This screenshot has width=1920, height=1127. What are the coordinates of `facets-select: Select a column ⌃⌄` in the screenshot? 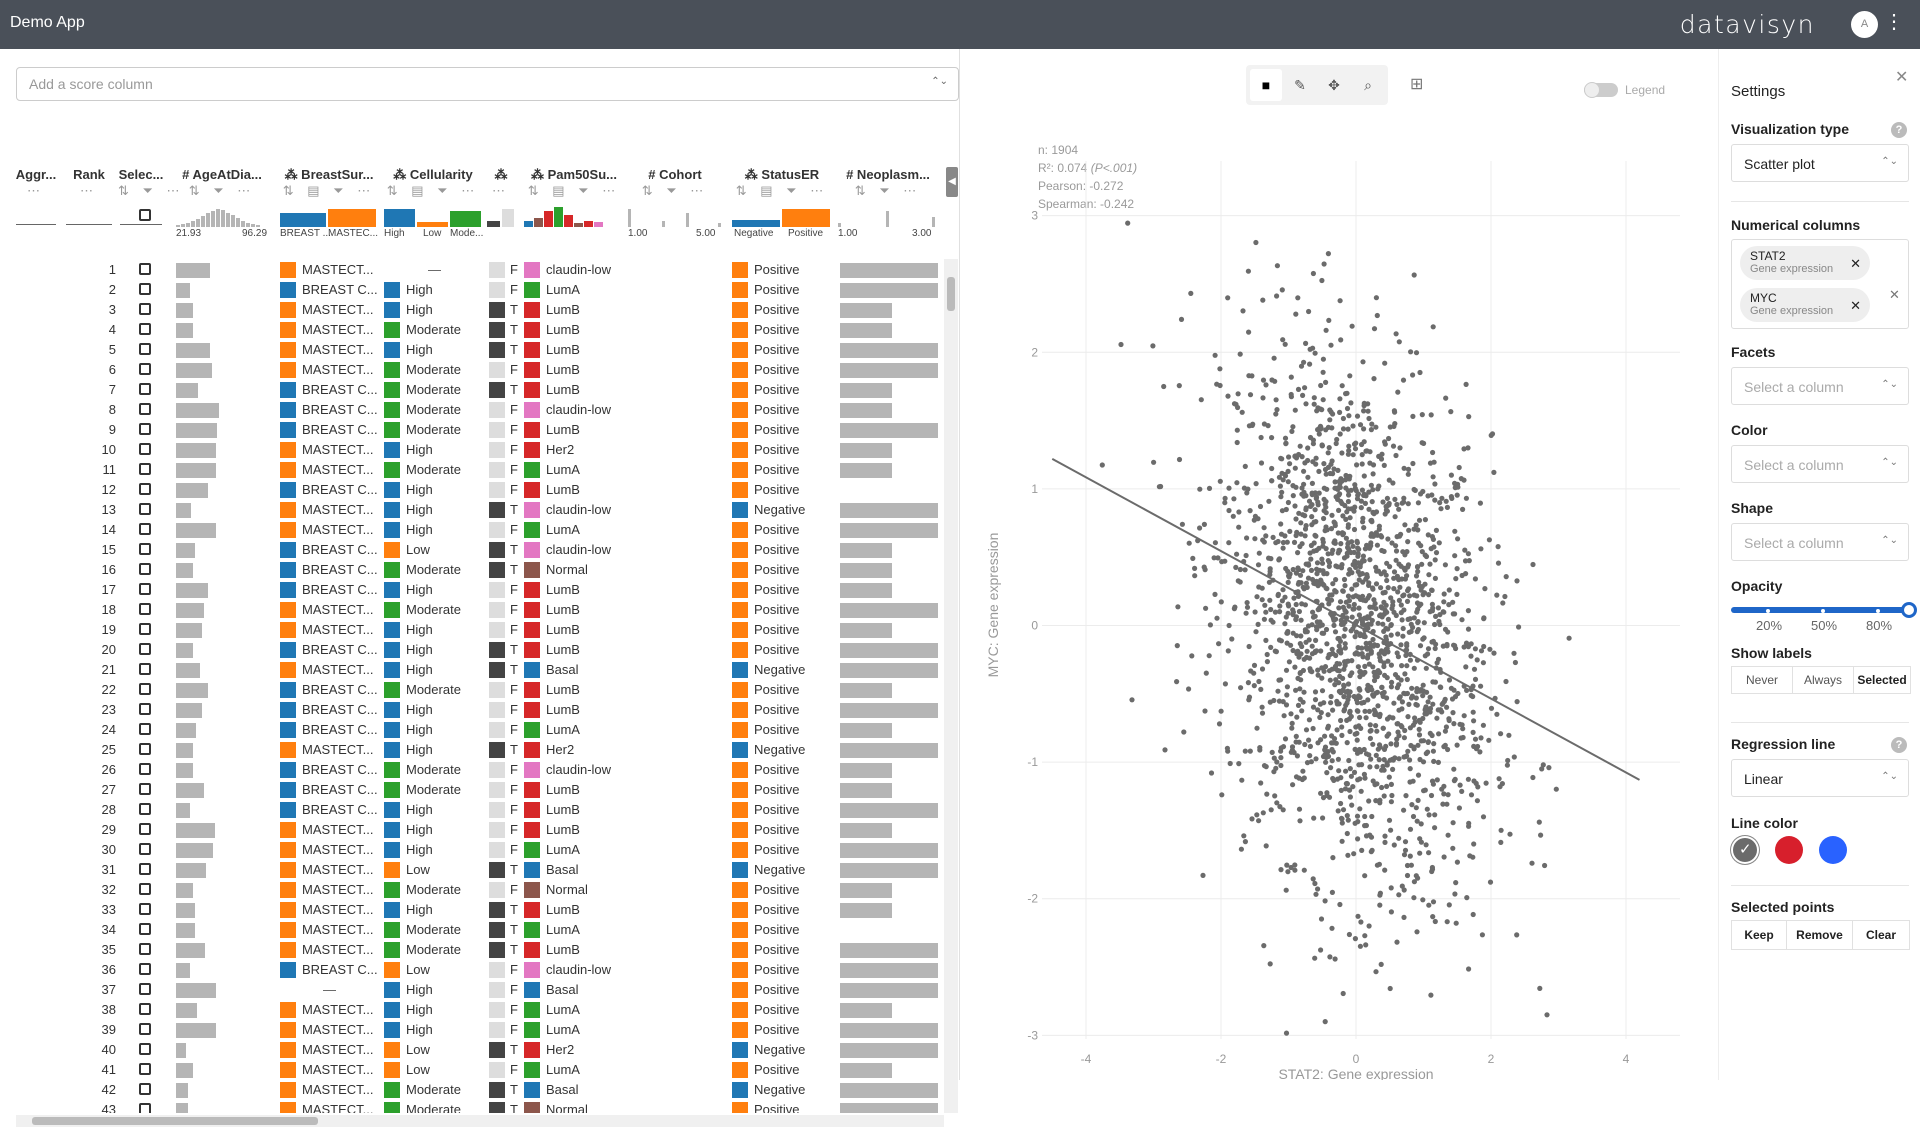 It's located at (1820, 386).